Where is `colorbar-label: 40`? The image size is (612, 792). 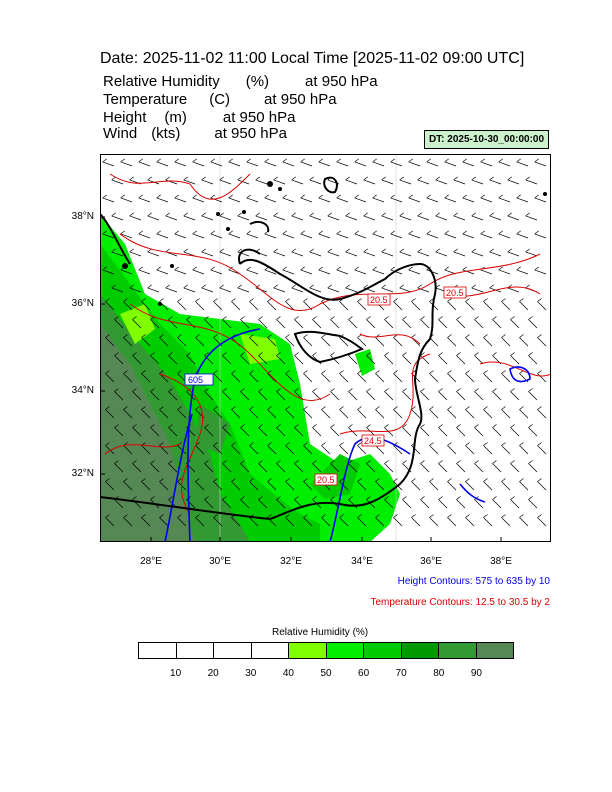 colorbar-label: 40 is located at coordinates (288, 673).